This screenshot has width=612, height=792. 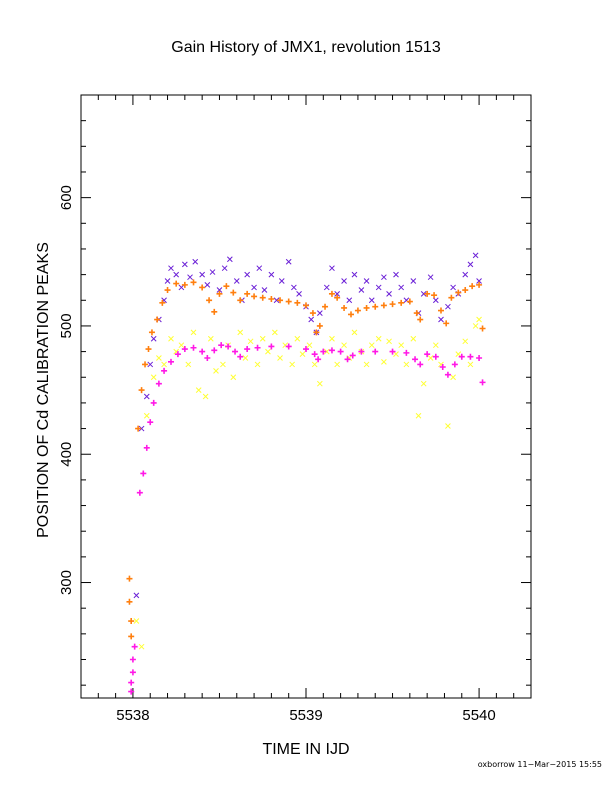 I want to click on x-tick-label: 5539, so click(x=305, y=715).